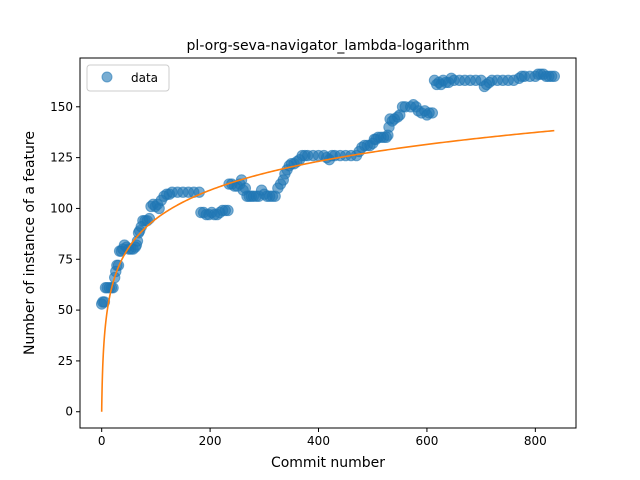 This screenshot has width=640, height=480. Describe the element at coordinates (328, 463) in the screenshot. I see `x-axis-label: Commit number` at that location.